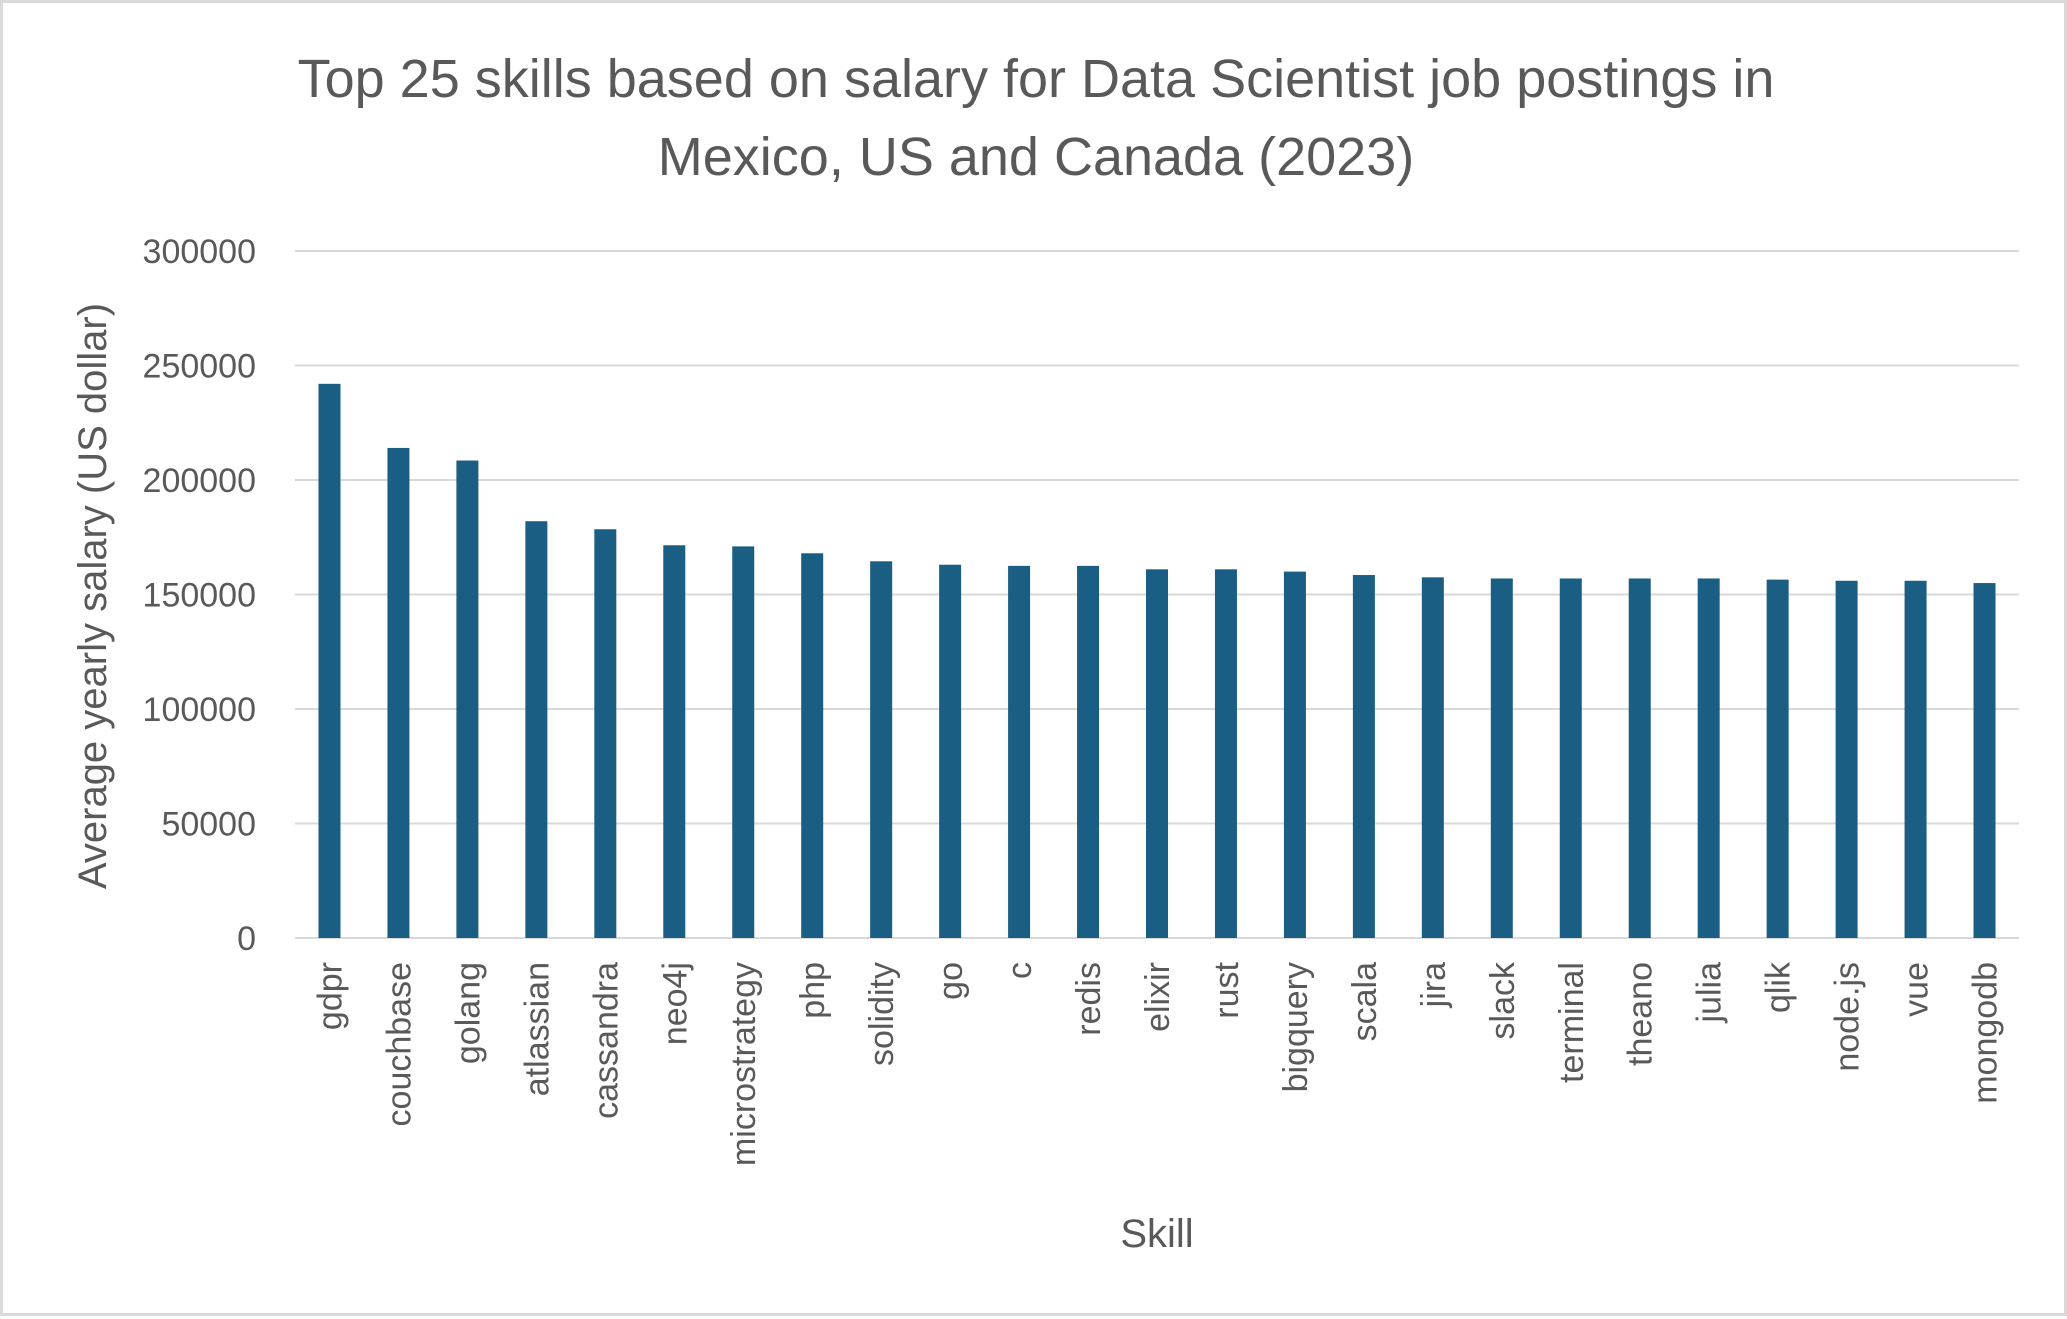 Image resolution: width=2067 pixels, height=1319 pixels. I want to click on bar-theano, so click(1639, 758).